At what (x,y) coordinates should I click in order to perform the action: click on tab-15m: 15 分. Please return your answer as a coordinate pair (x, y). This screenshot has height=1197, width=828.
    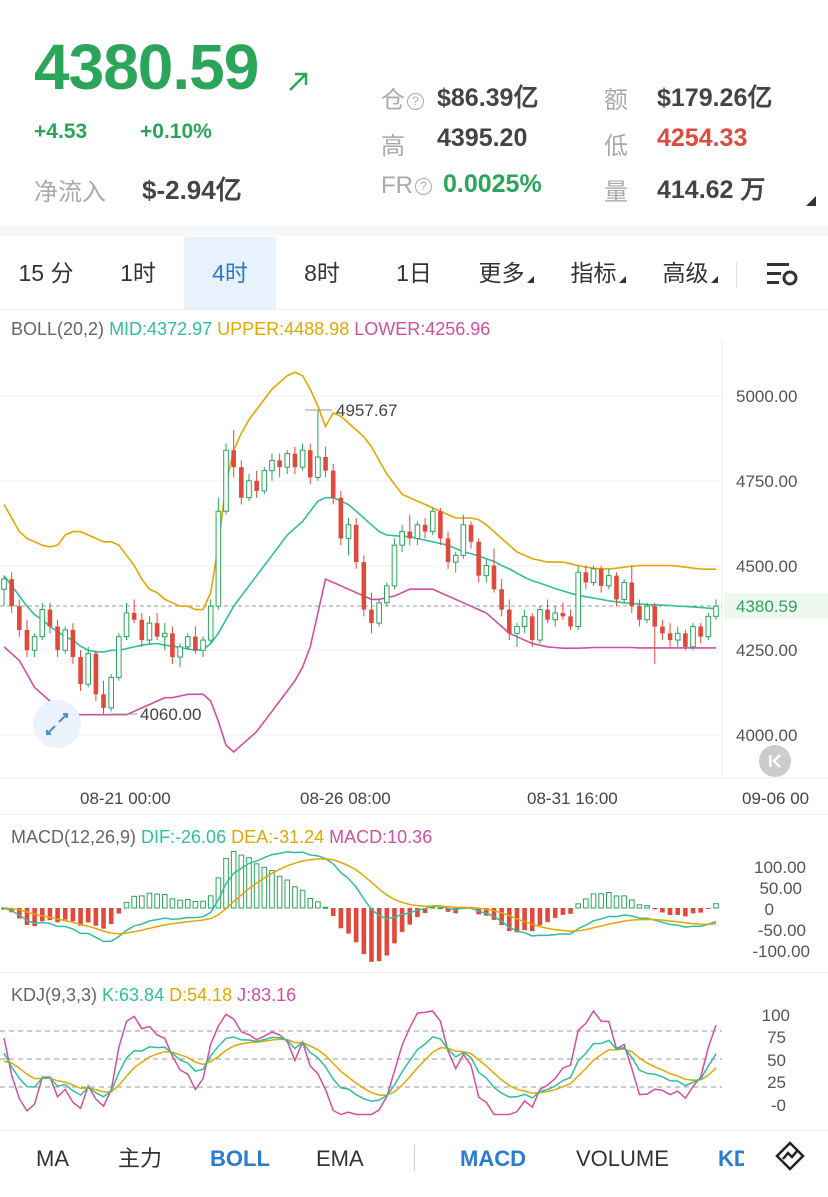
    Looking at the image, I should click on (46, 273).